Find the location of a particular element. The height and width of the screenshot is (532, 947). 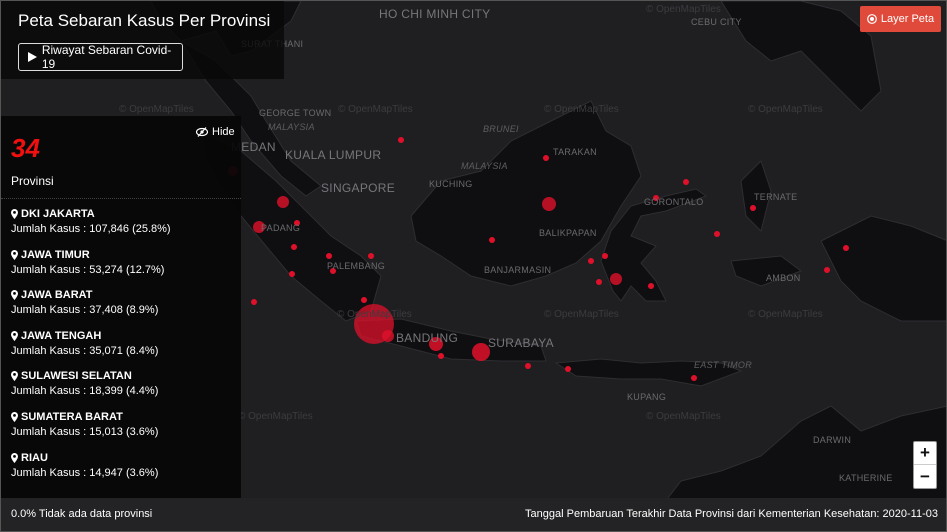

history-button: Riwayat Sebaran Covid-19 is located at coordinates (100, 57).